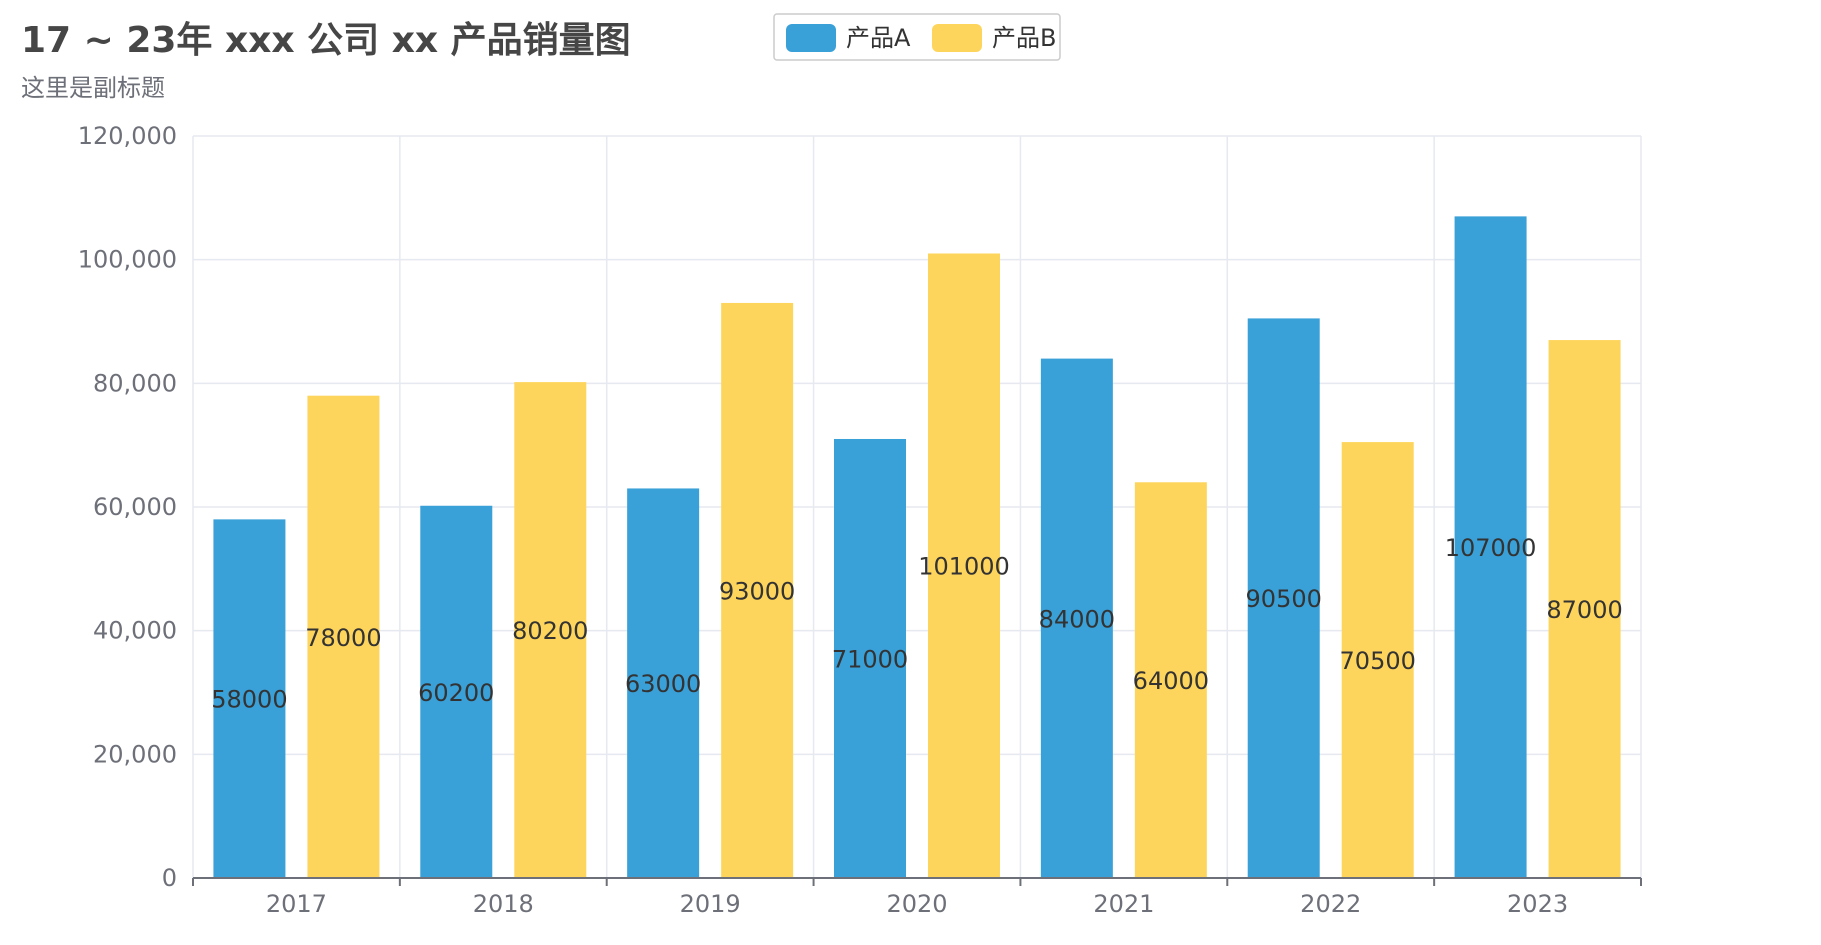 This screenshot has height=945, width=1821. I want to click on bar-data-label: 84000, so click(1077, 619).